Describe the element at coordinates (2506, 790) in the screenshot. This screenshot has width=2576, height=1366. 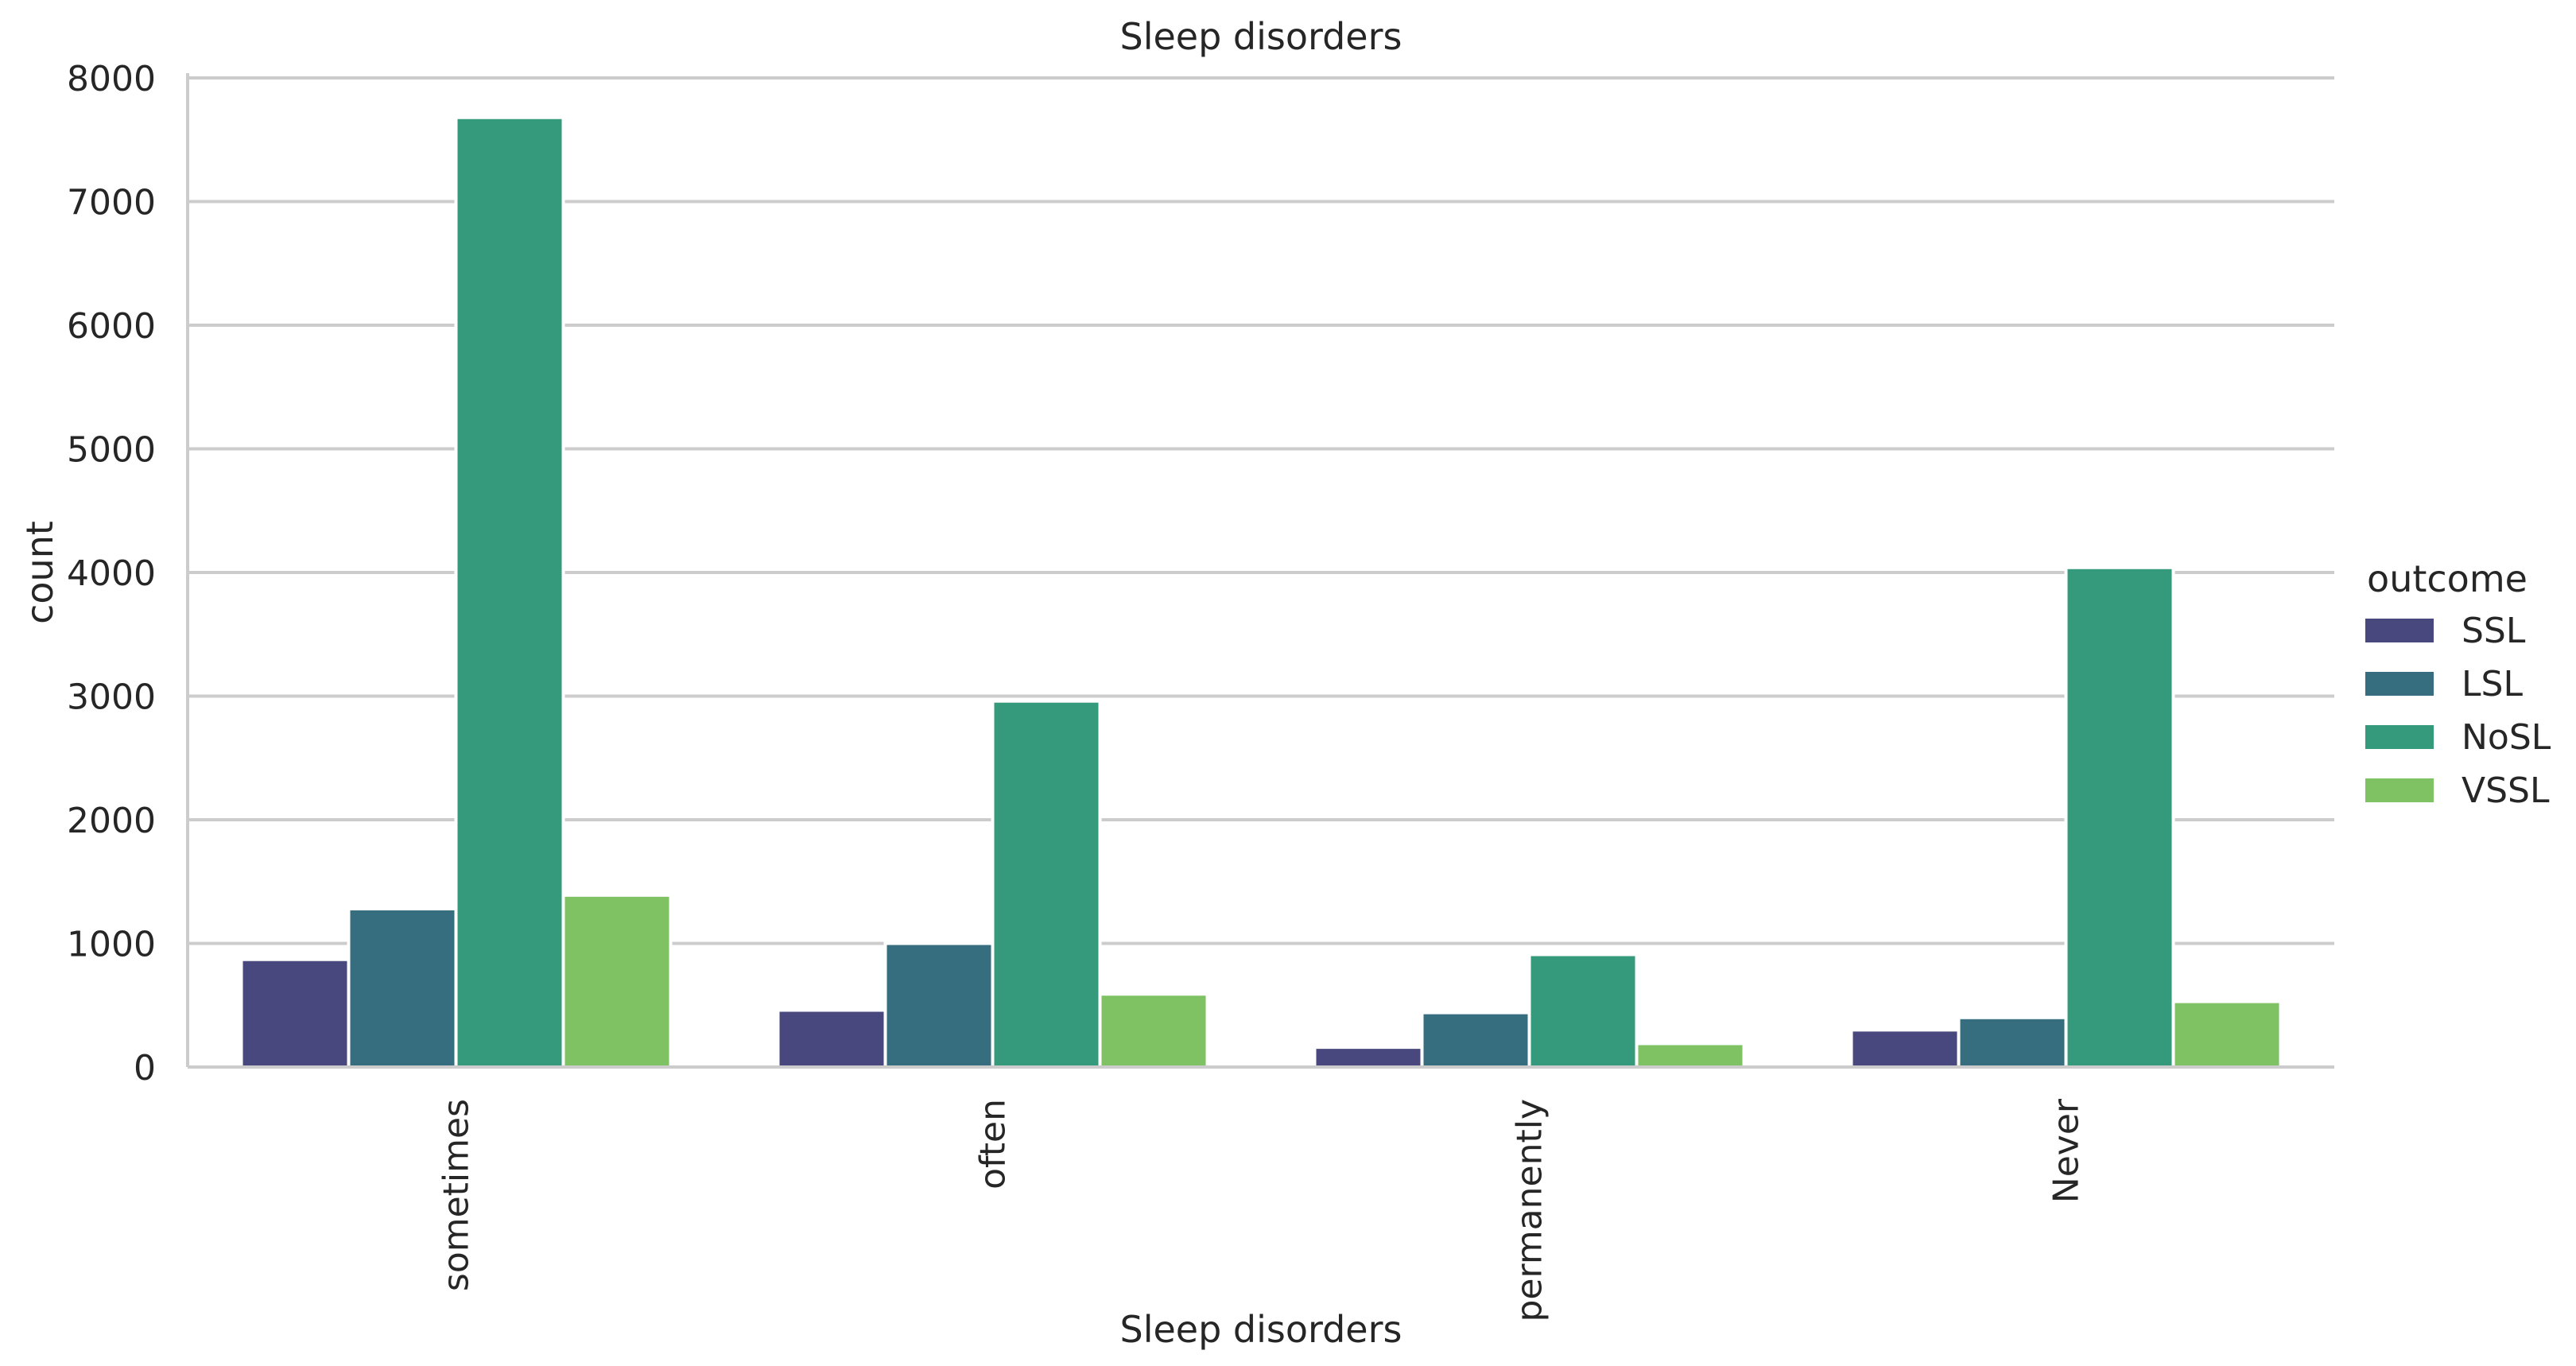
I see `legend-label-vssl: VSSL` at that location.